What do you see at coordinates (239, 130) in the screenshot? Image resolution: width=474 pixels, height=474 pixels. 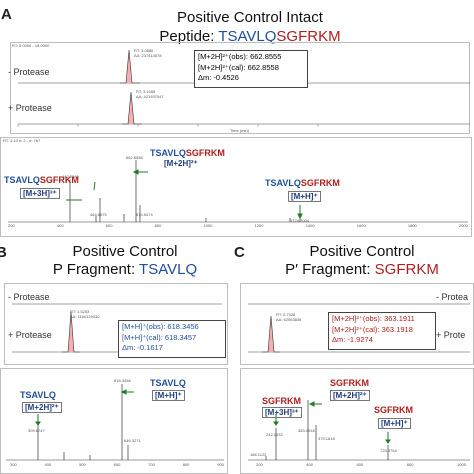 I see `panel-a-time-axis: Time (min)` at bounding box center [239, 130].